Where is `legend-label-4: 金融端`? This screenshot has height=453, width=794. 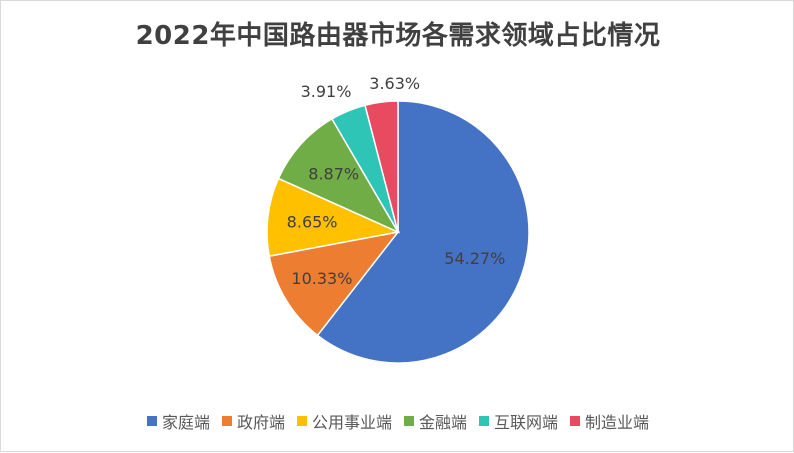 legend-label-4: 金融端 is located at coordinates (443, 422).